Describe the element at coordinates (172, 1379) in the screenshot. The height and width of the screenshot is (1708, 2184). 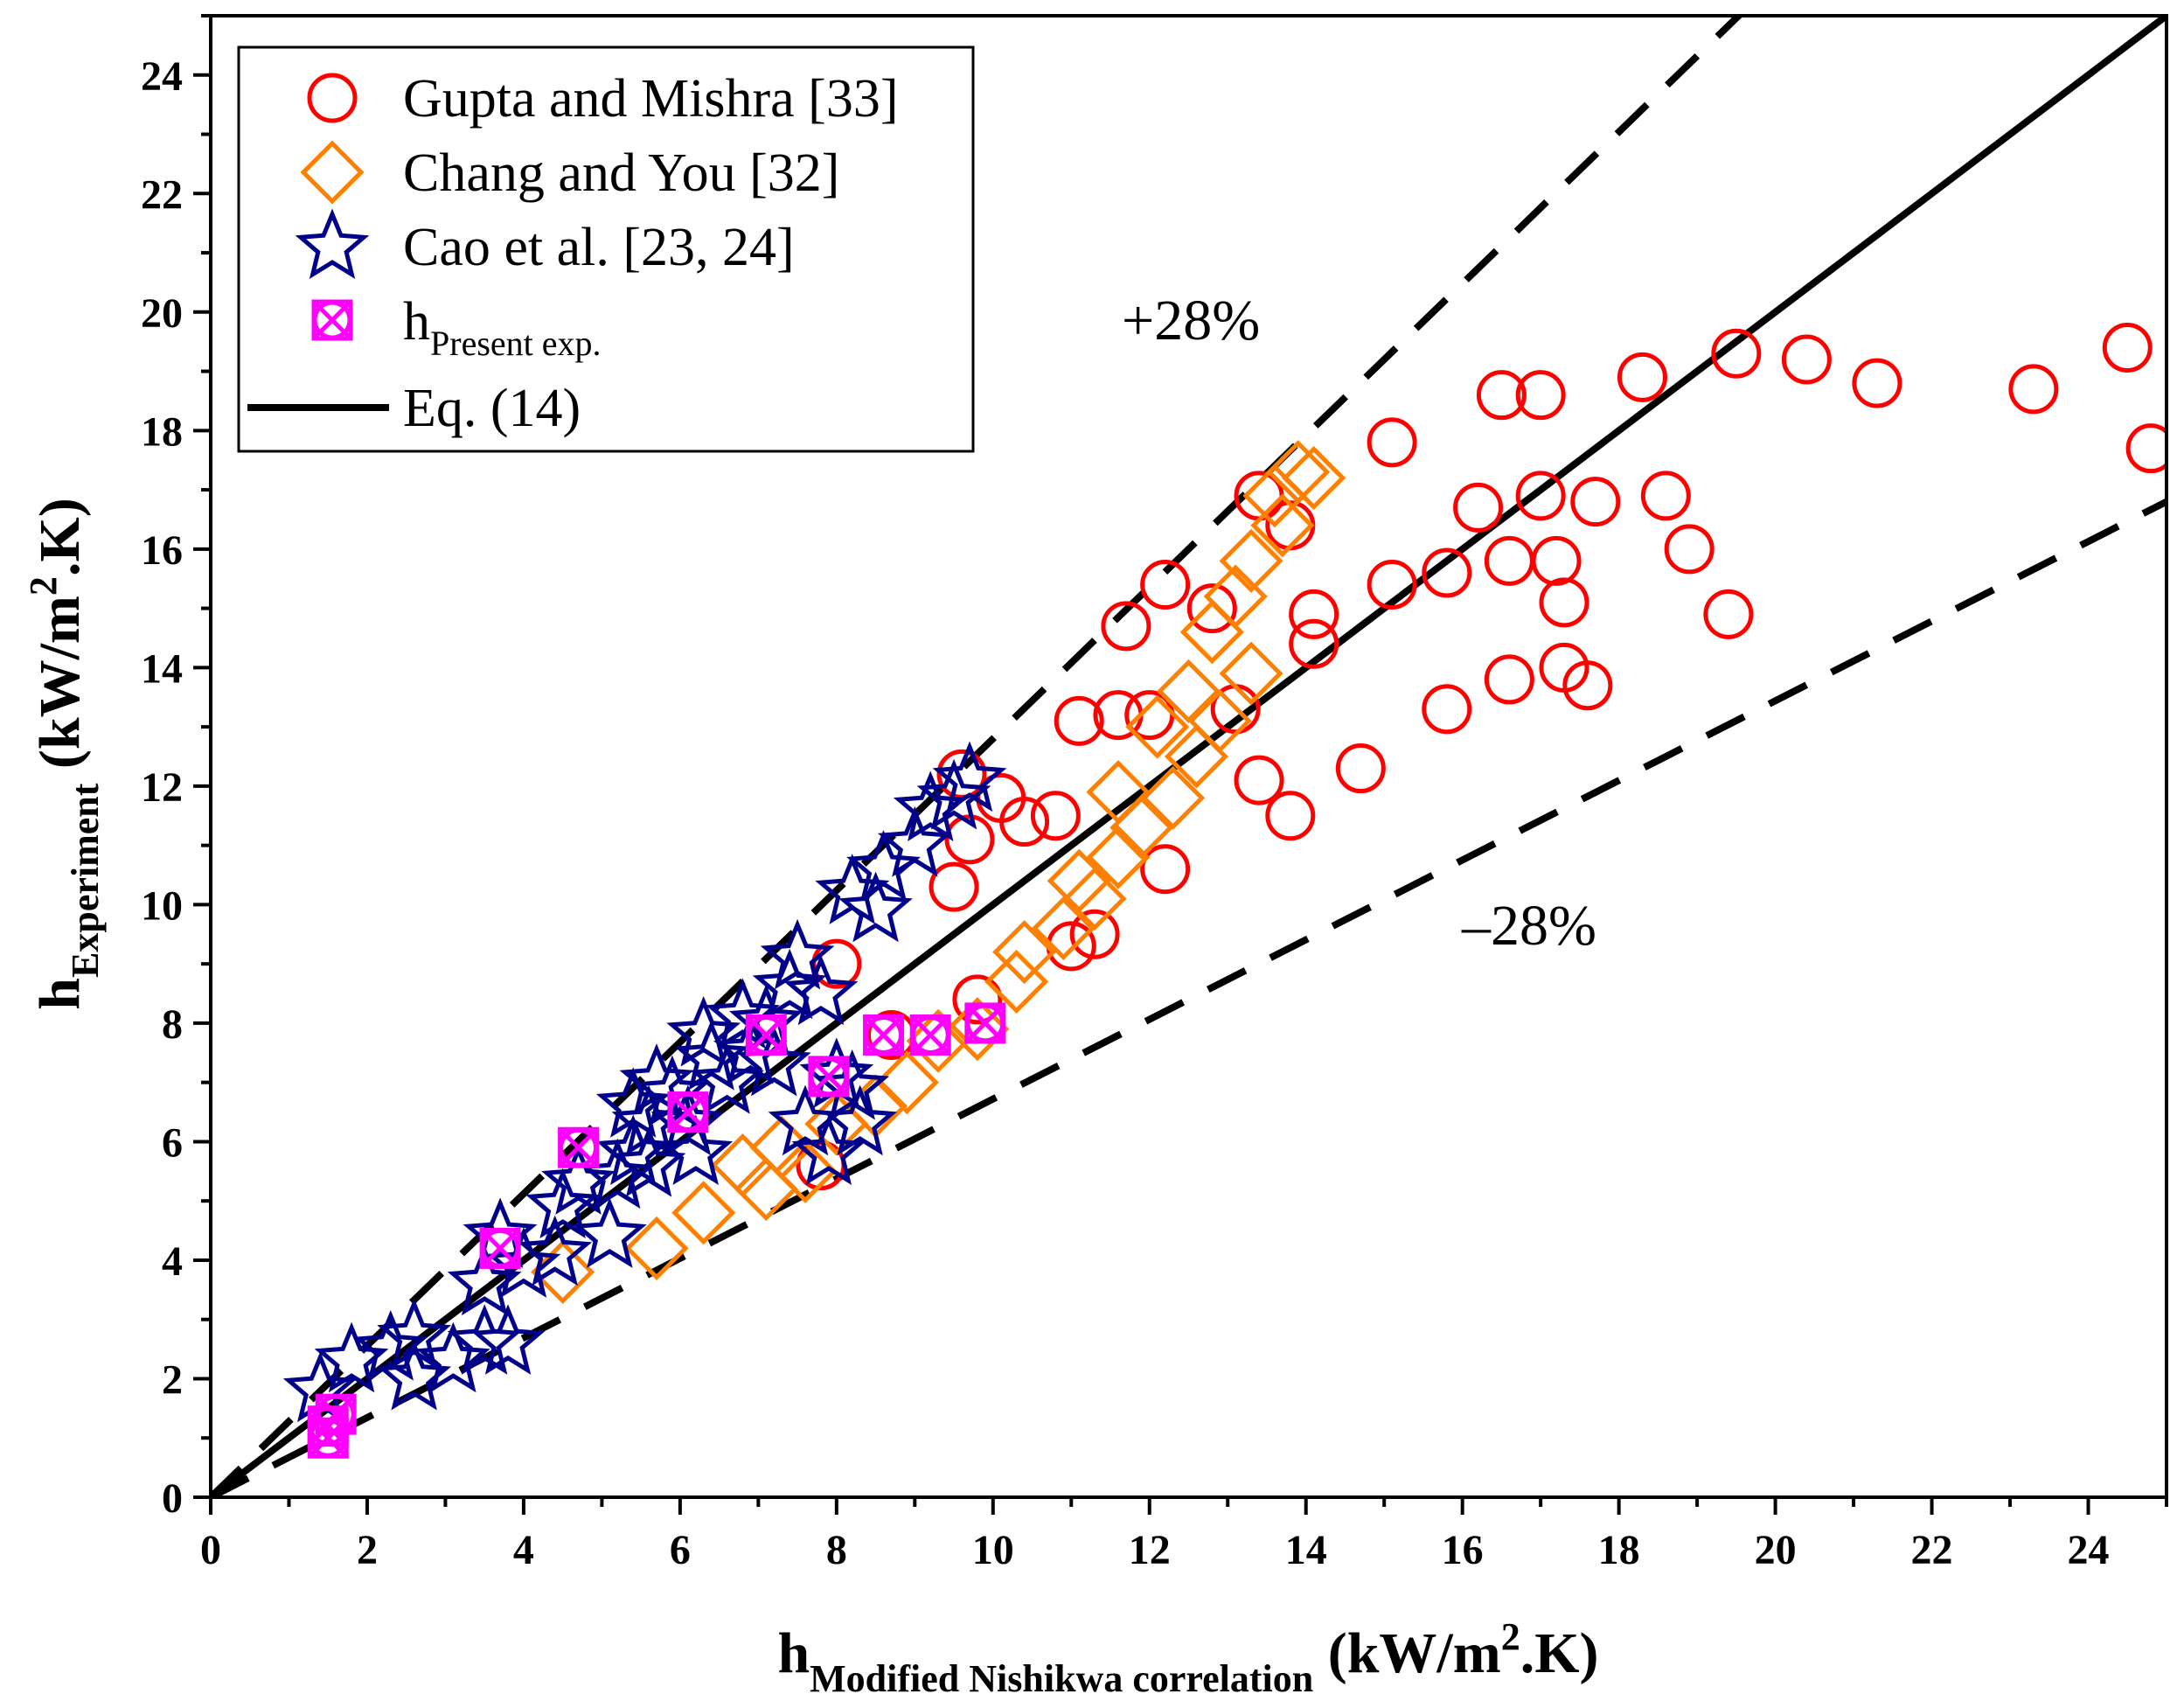
I see `y-tick-label: 2` at that location.